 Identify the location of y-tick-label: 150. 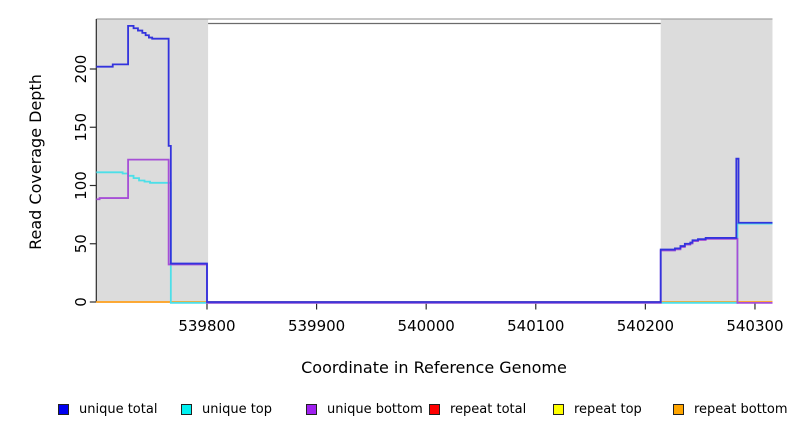
(81, 127).